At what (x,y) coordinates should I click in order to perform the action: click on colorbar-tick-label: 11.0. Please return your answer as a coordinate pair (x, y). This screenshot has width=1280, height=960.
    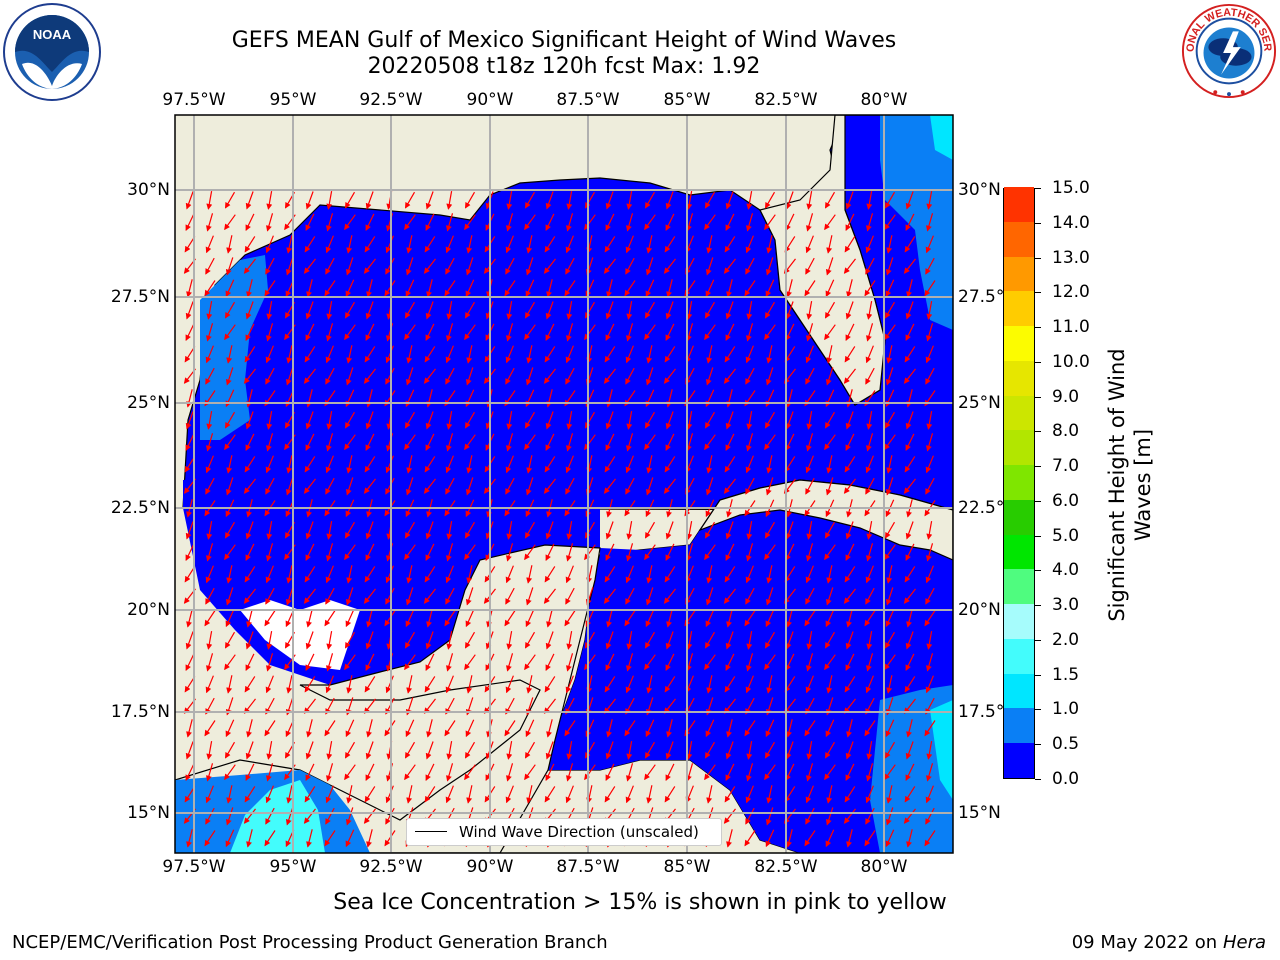
    Looking at the image, I should click on (1071, 327).